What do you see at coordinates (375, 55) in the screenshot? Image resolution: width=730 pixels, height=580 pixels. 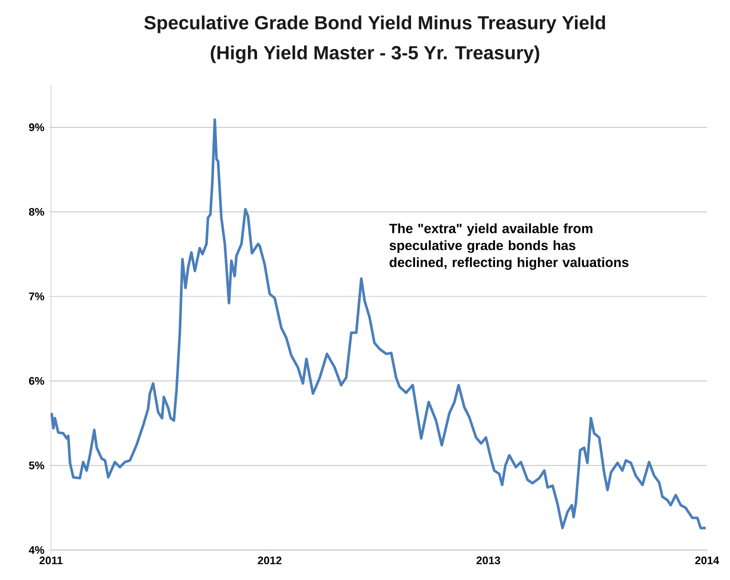 I see `chart-subtitle: (High Yield Master - 3-5 Yr. Treasury)` at bounding box center [375, 55].